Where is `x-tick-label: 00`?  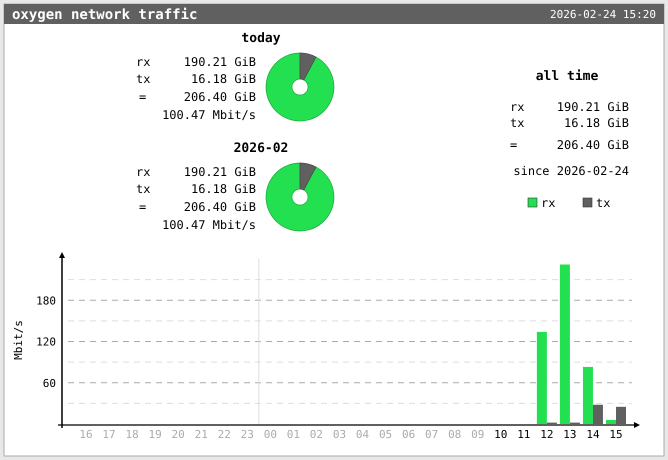 x-tick-label: 00 is located at coordinates (270, 434).